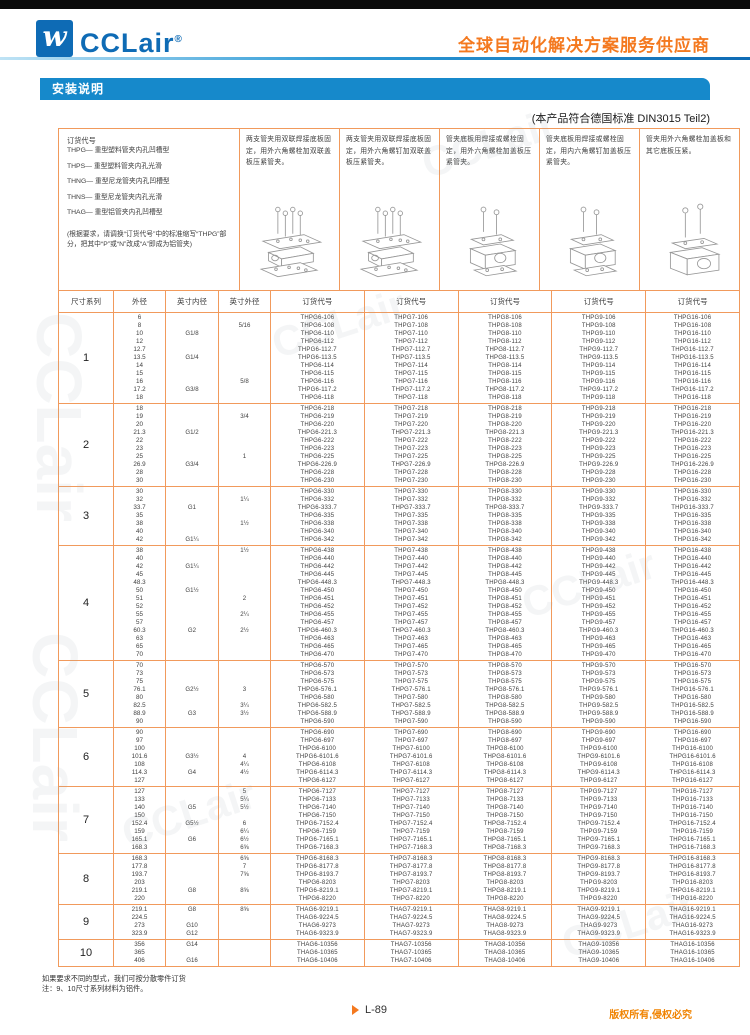 The width and height of the screenshot is (750, 1035). I want to click on order-code-value: THPG9-8168.3, so click(599, 859).